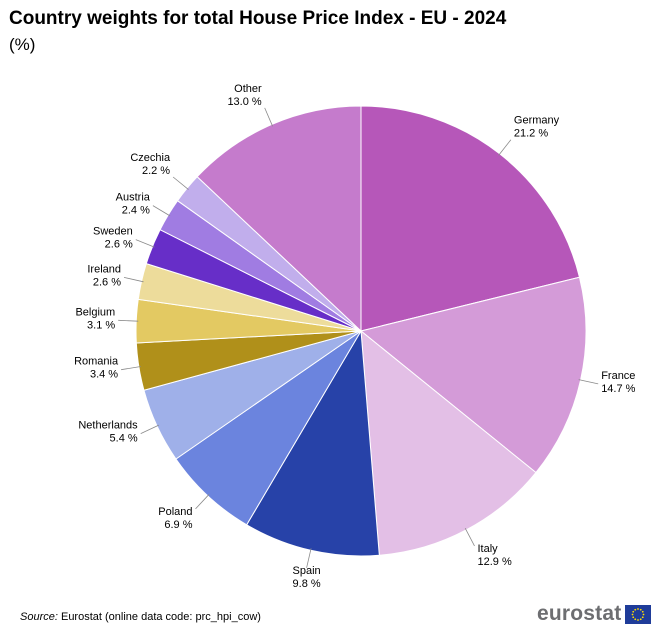 The height and width of the screenshot is (636, 661). Describe the element at coordinates (133, 198) in the screenshot. I see `slice-label-austria: Austria` at that location.